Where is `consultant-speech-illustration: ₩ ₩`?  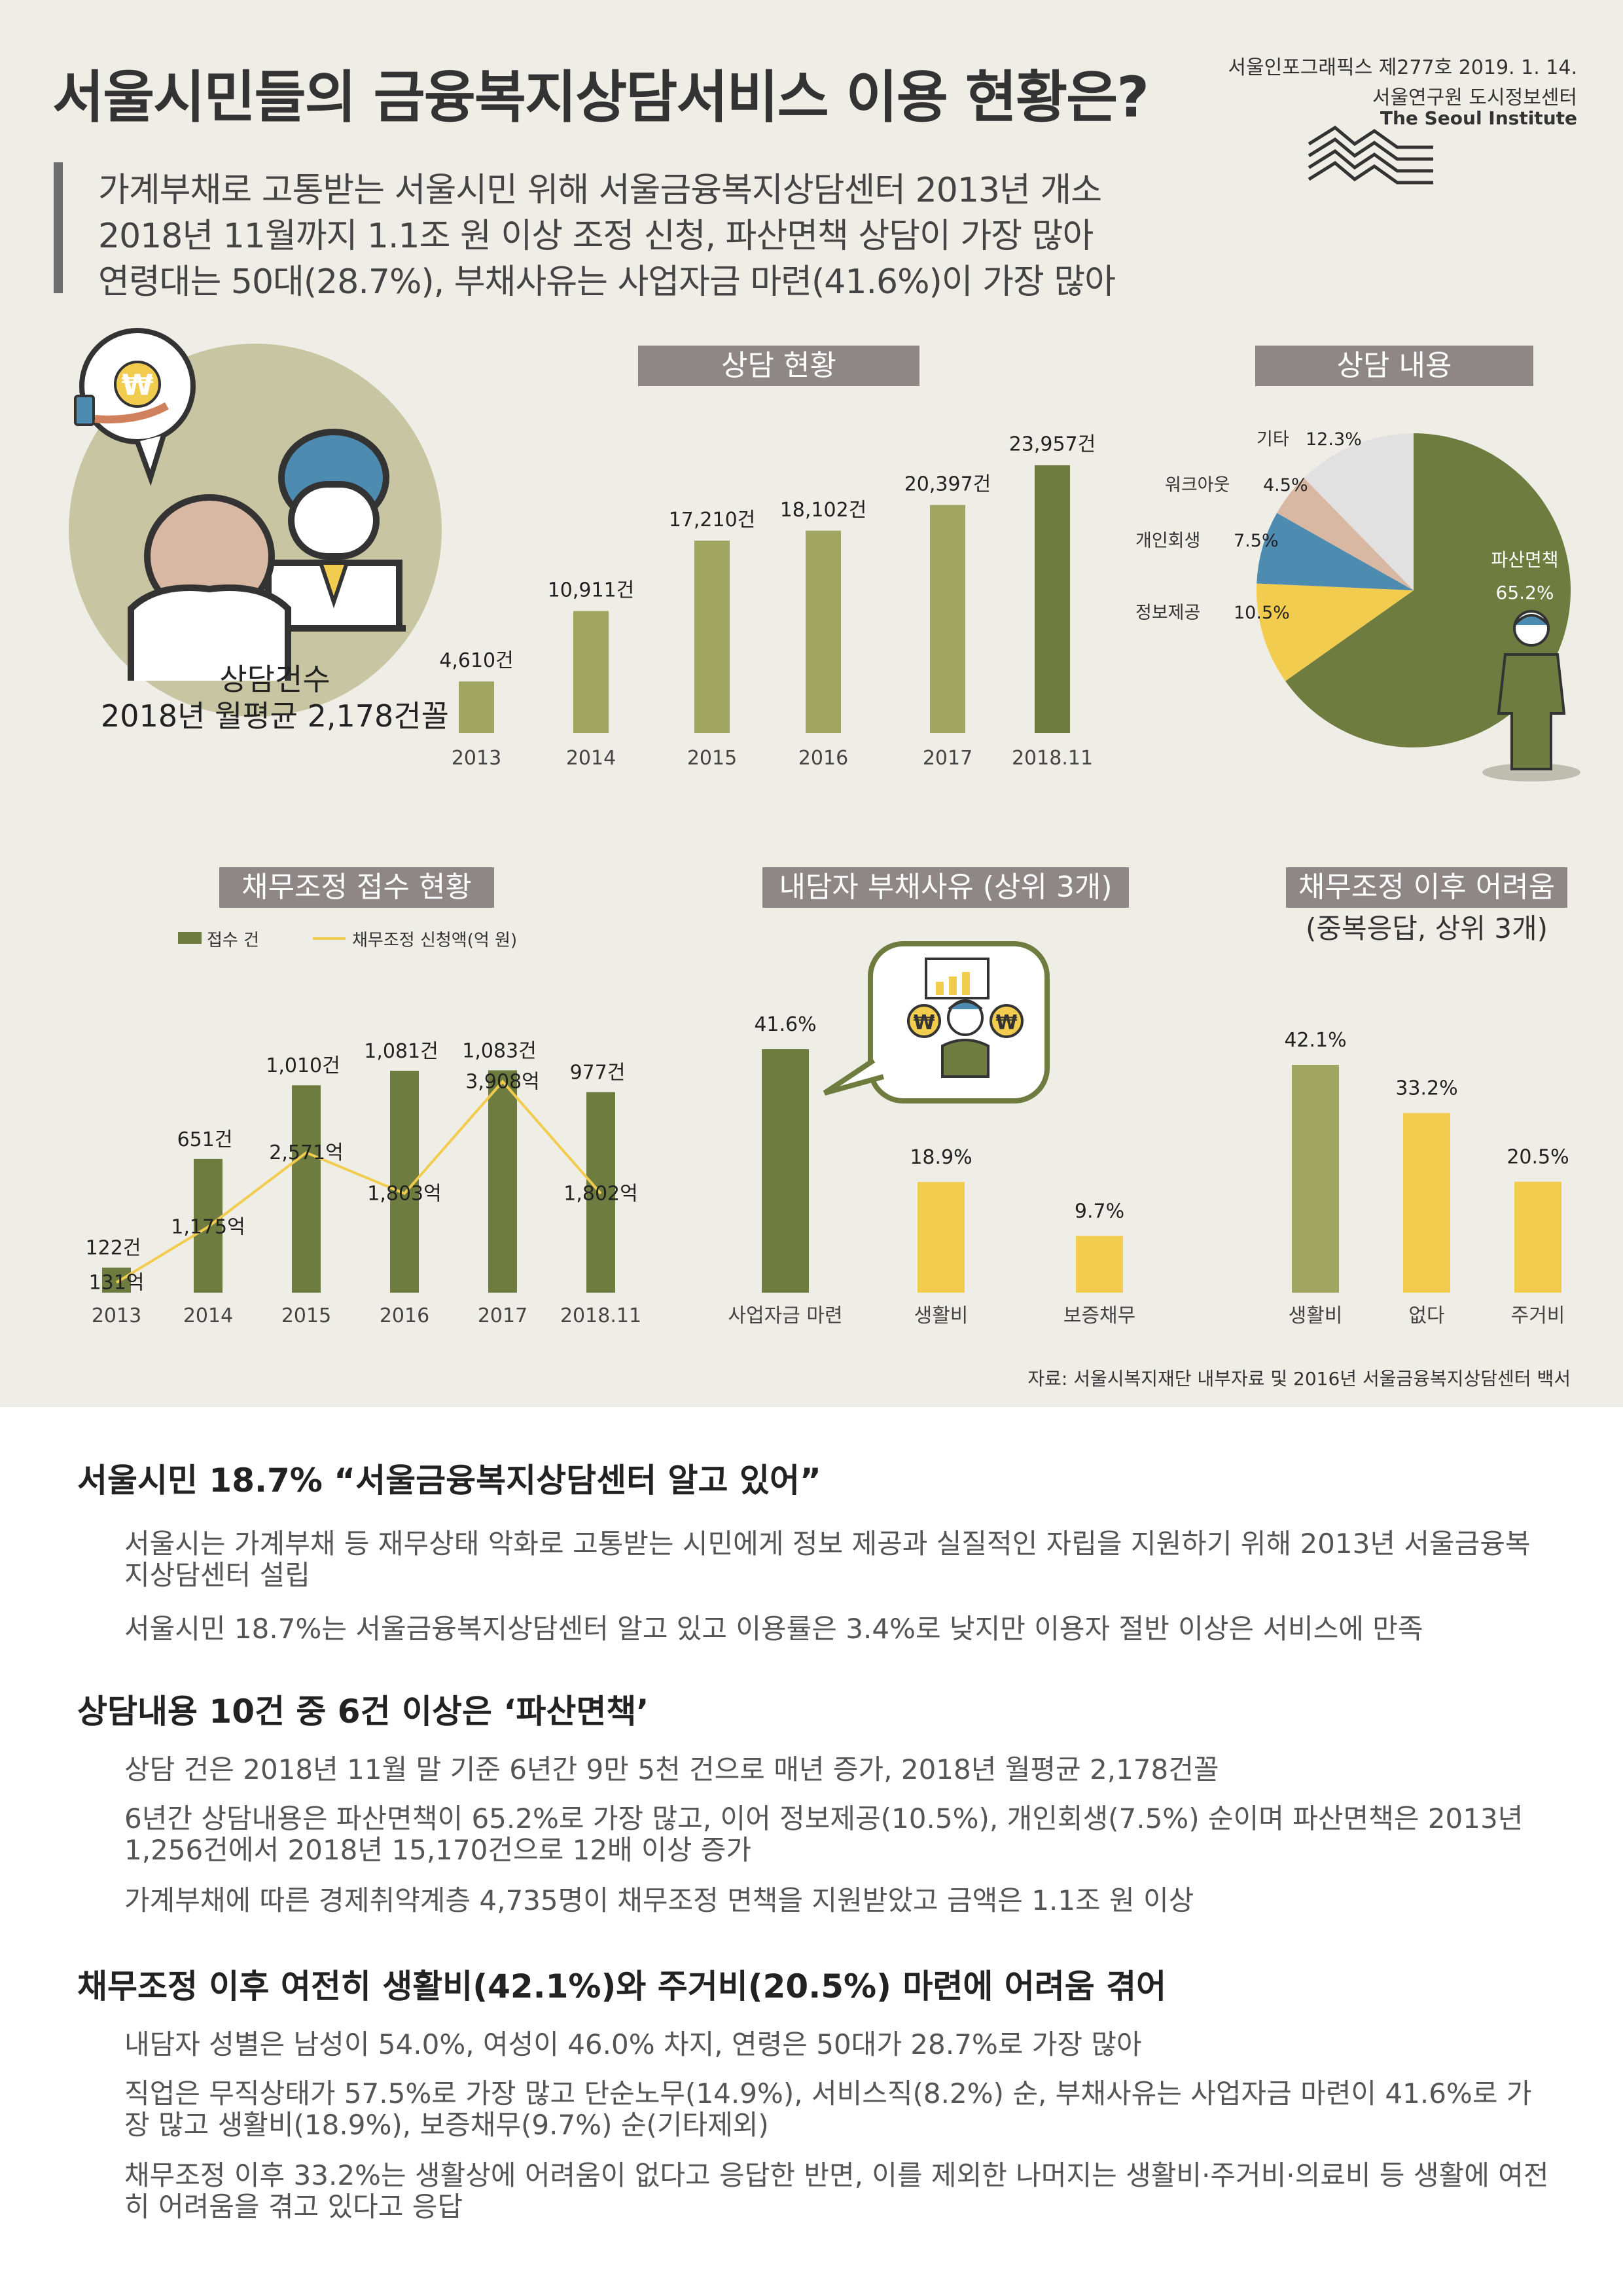
consultant-speech-illustration: ₩ ₩ is located at coordinates (937, 1022).